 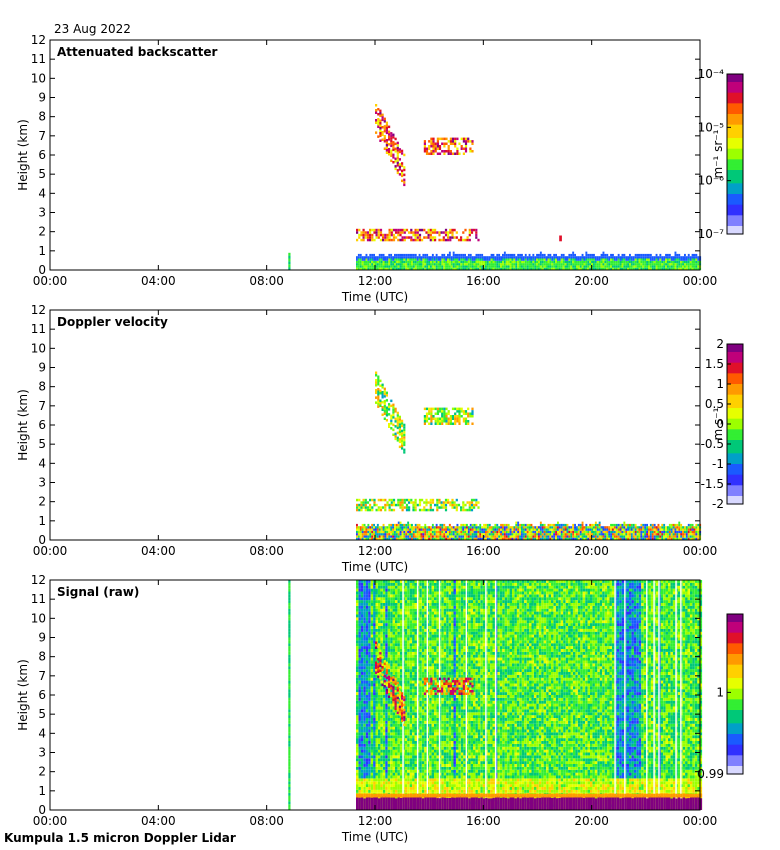 I want to click on colorbar-frame, so click(x=735, y=154).